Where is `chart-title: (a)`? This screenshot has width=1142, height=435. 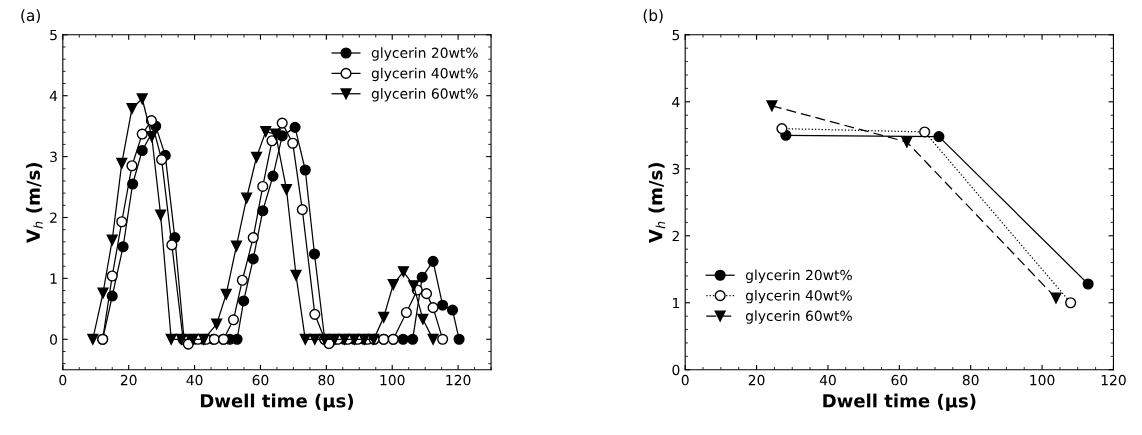 chart-title: (a) is located at coordinates (30, 16).